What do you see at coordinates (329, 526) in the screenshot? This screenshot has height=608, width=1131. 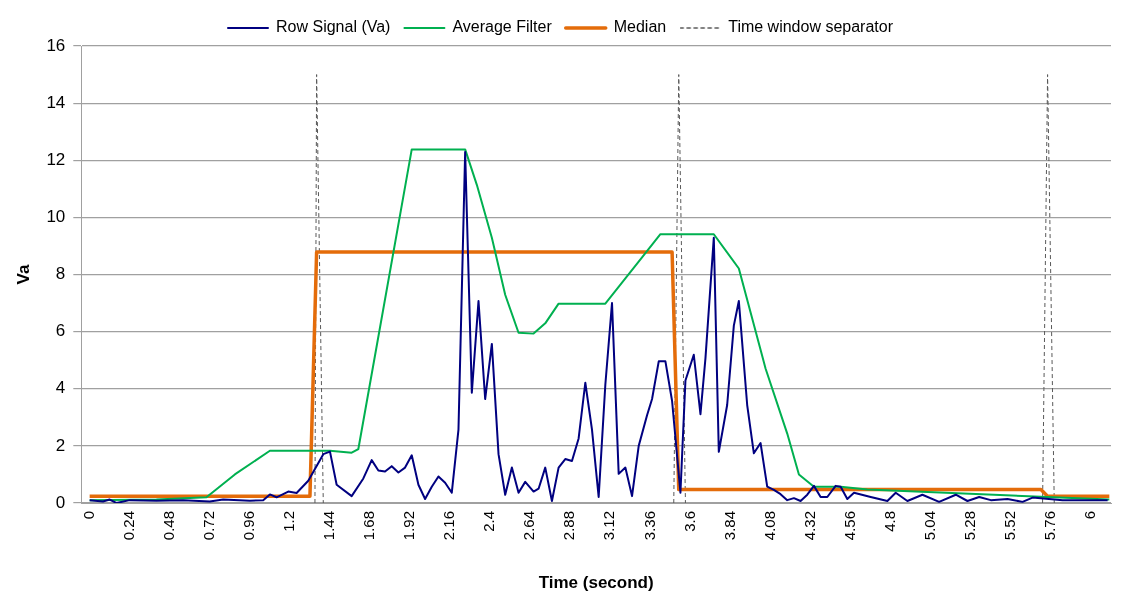 I see `x-tick-label: 1.44` at bounding box center [329, 526].